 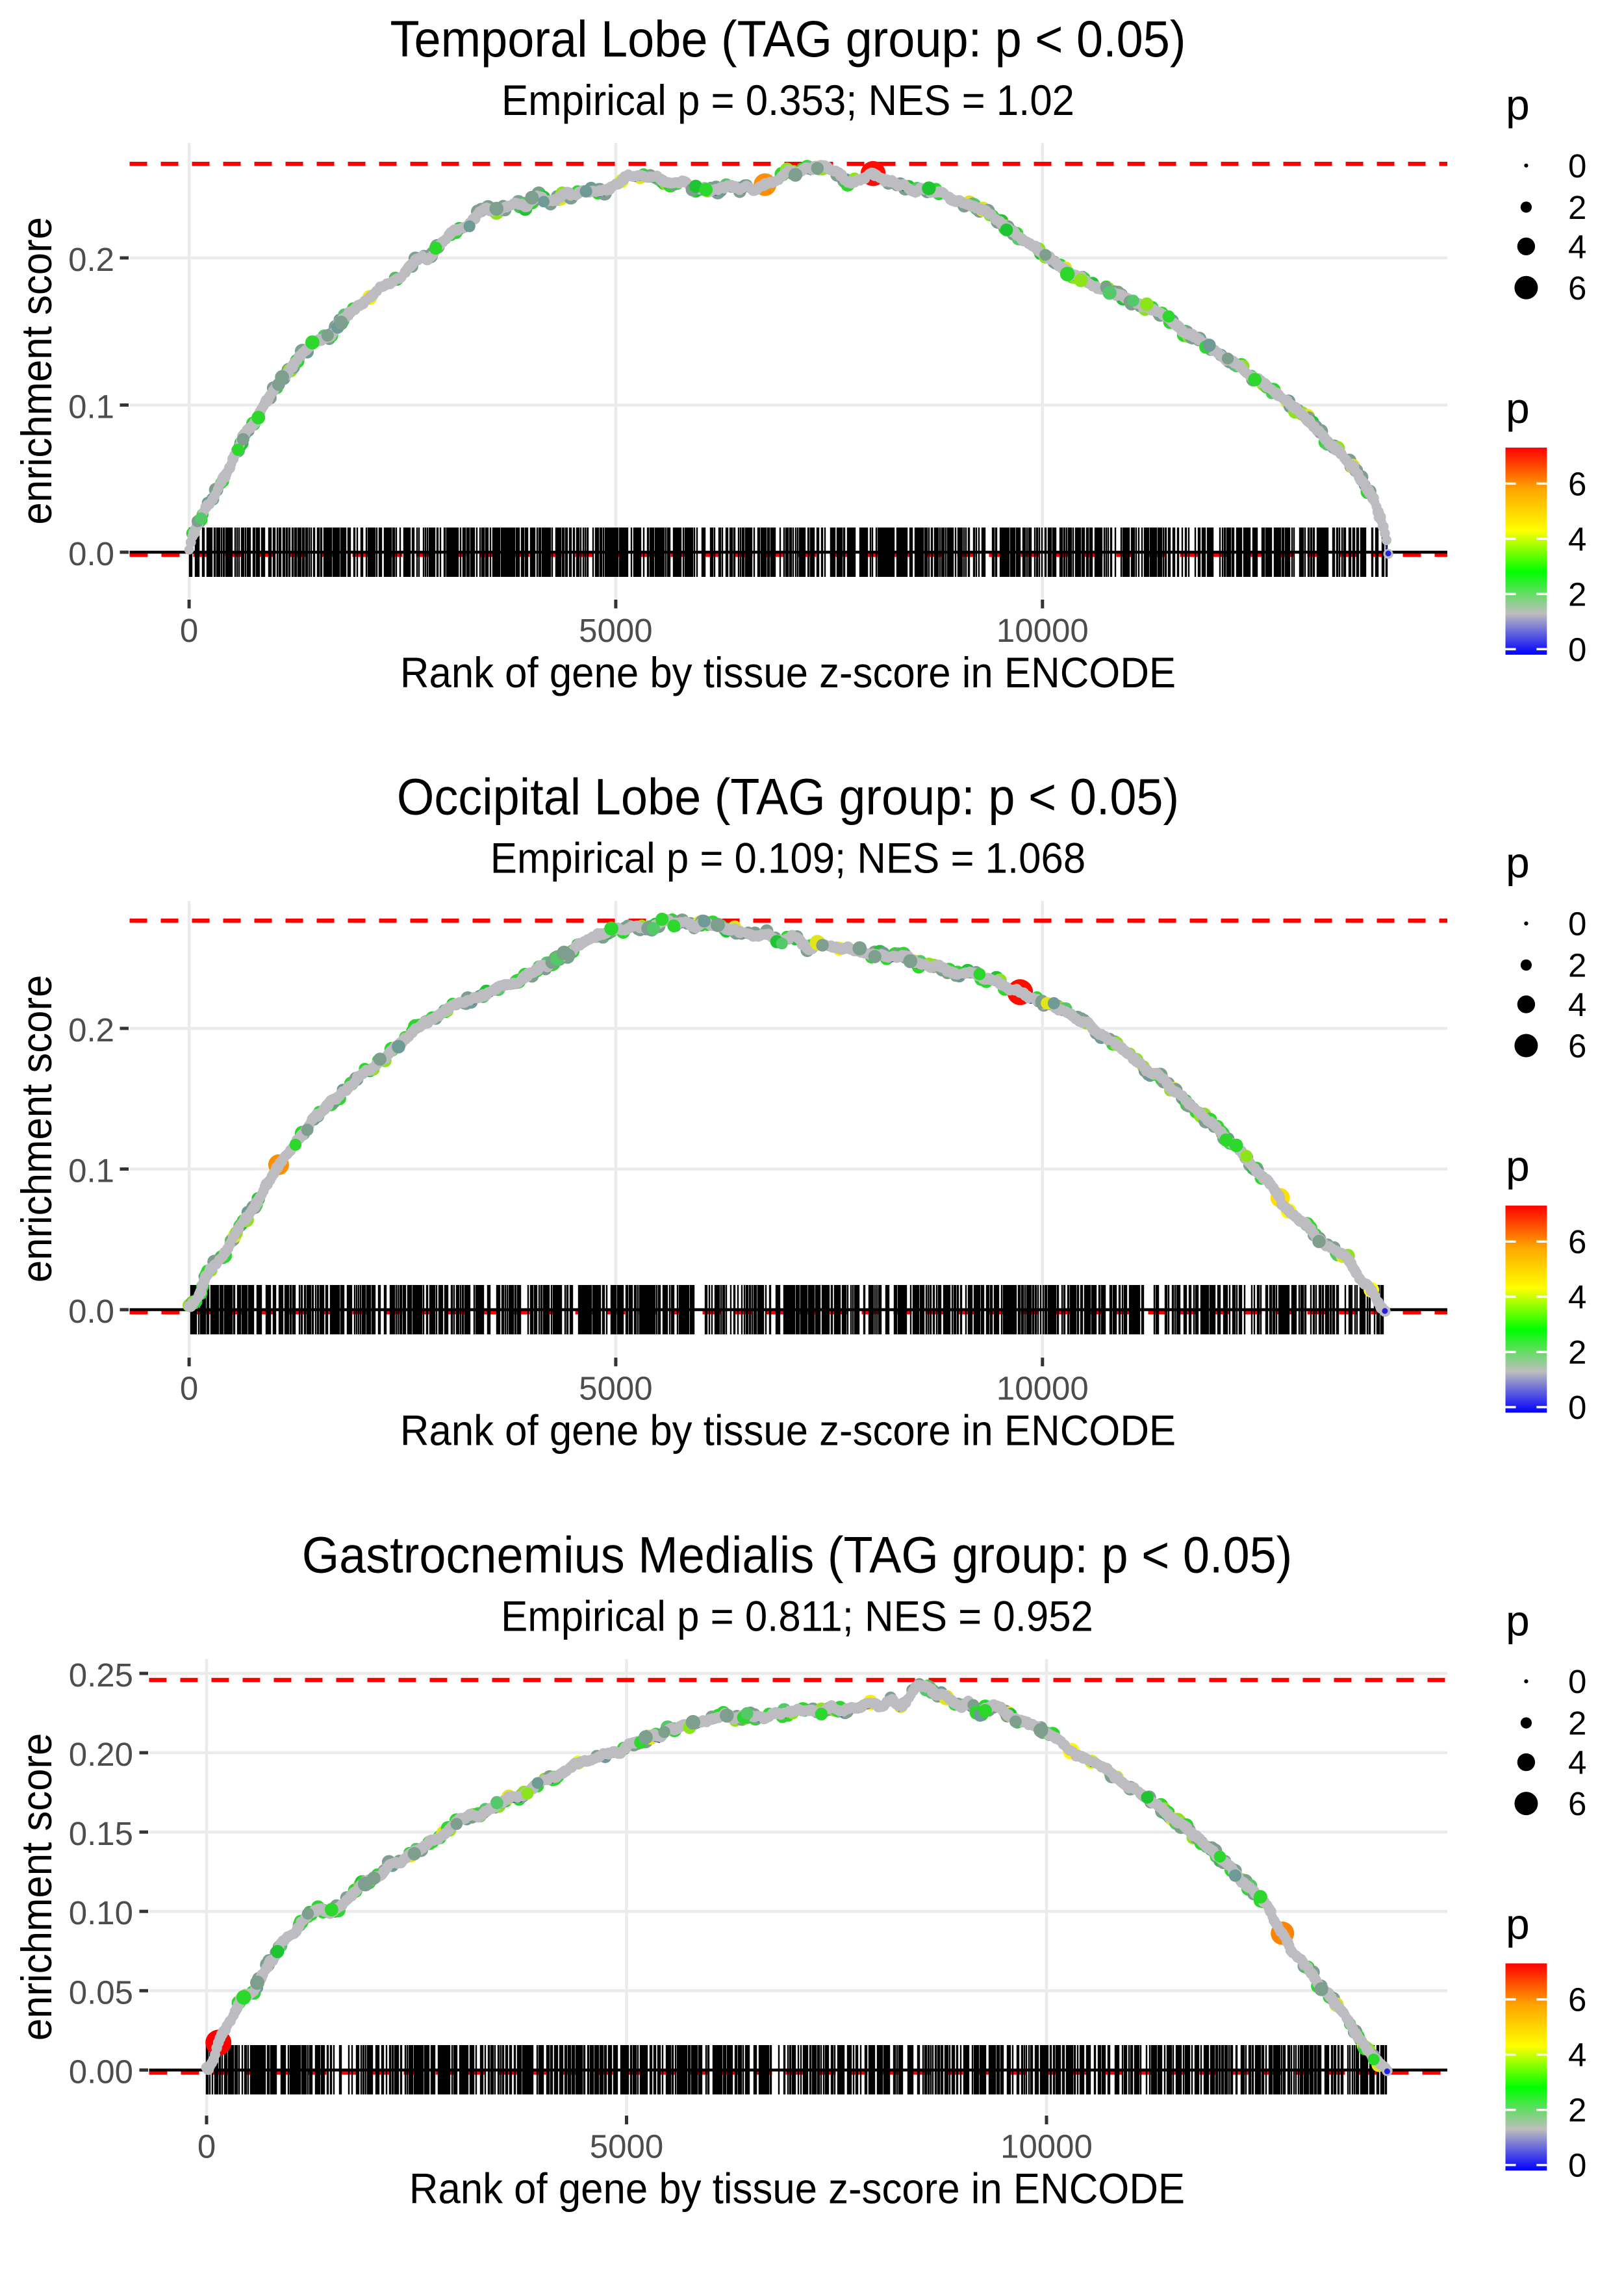 What do you see at coordinates (787, 858) in the screenshot?
I see `svg-text:Empirical p = 0.109; NES = 1.0: Empirical p = 0.109; NES = 1.068` at bounding box center [787, 858].